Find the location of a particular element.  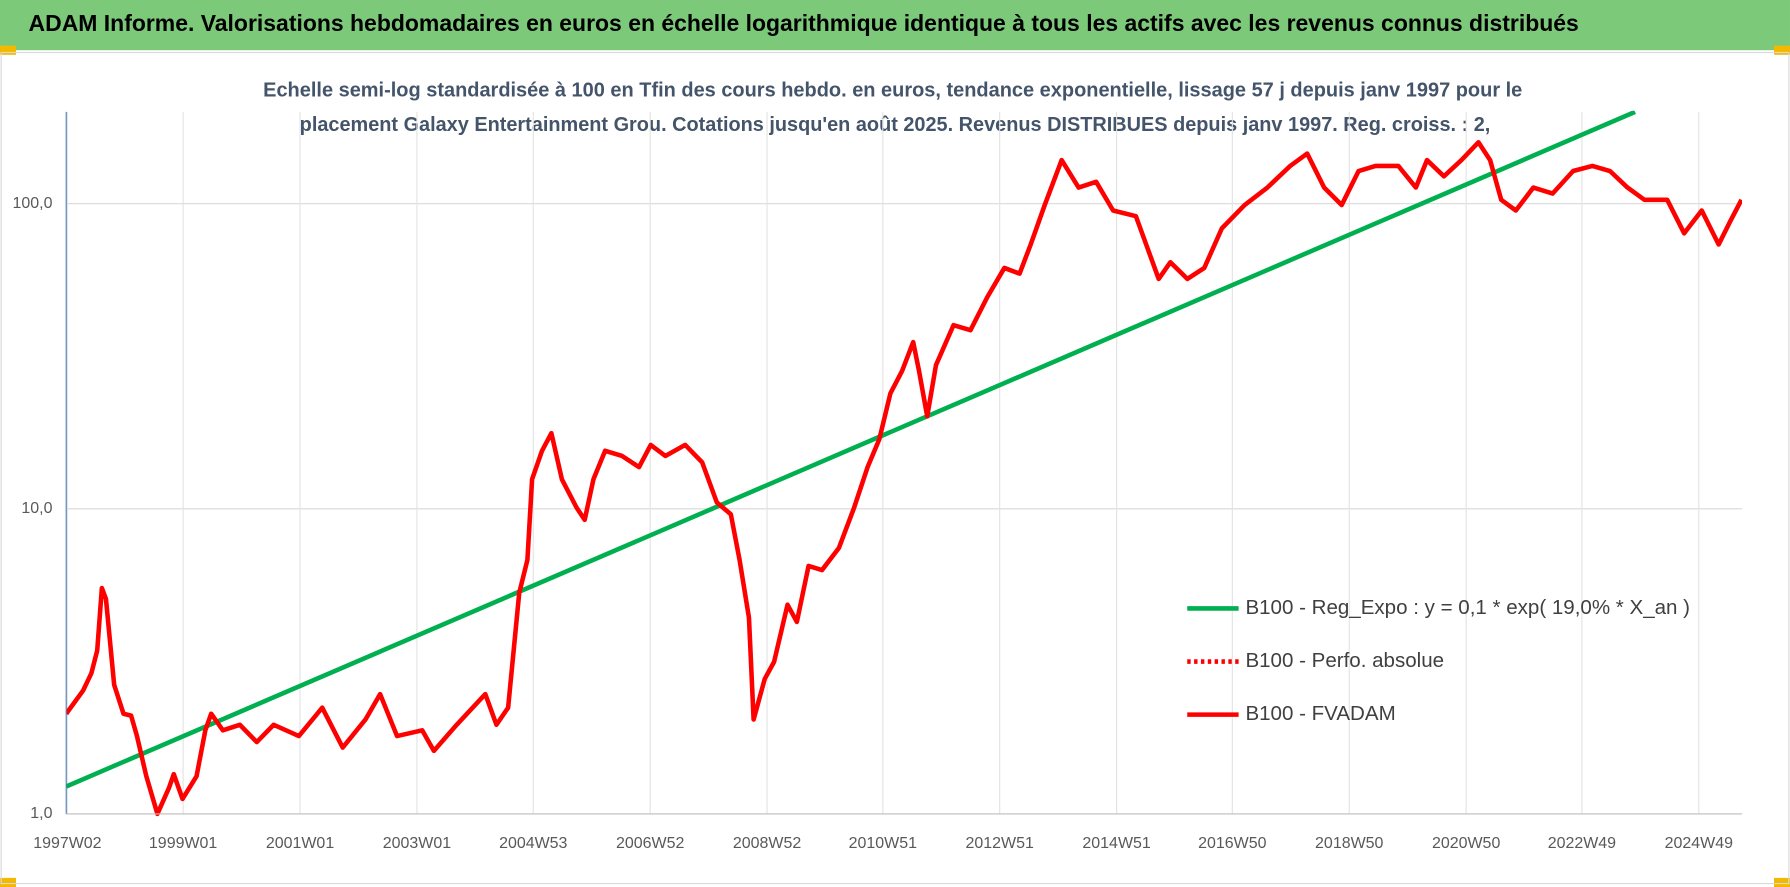

x-tick-label: 1999W01 is located at coordinates (183, 843).